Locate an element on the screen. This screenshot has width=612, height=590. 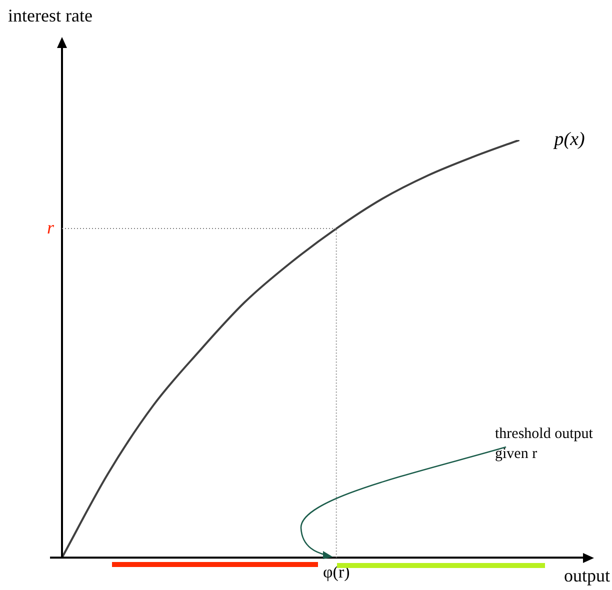
text: φ(r) is located at coordinates (336, 572).